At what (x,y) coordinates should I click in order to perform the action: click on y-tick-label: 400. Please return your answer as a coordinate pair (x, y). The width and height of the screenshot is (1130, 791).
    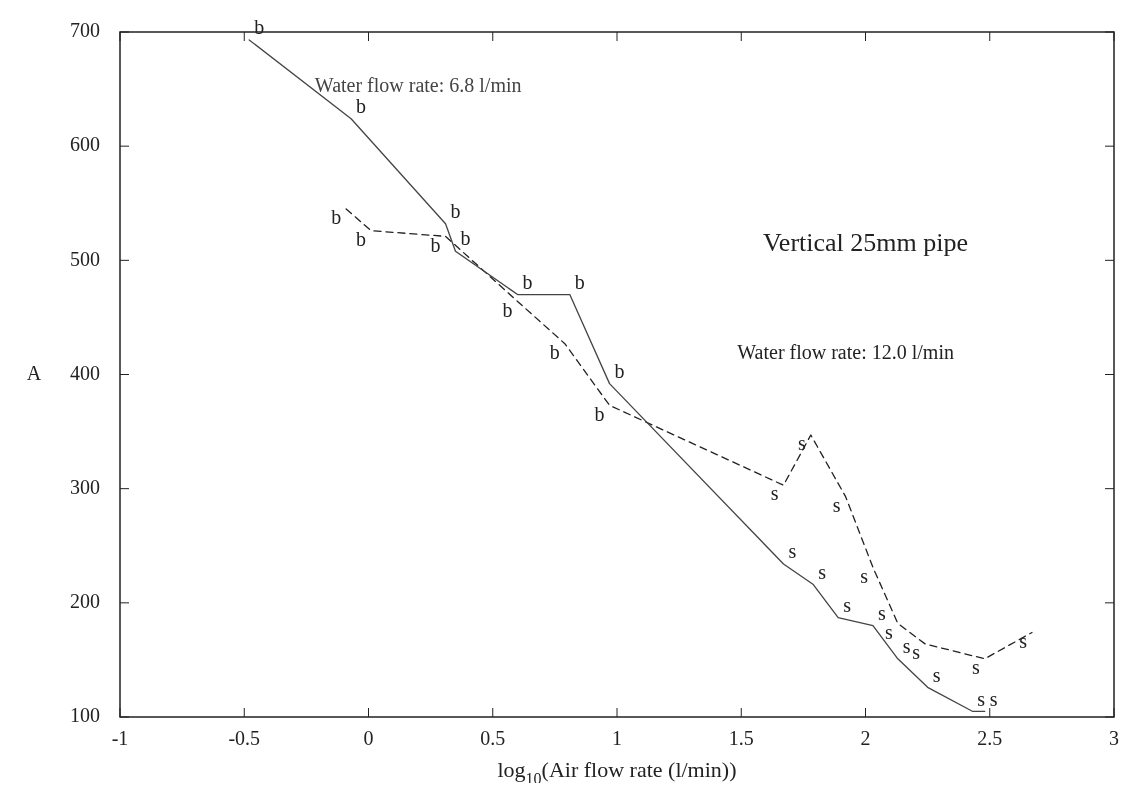
    Looking at the image, I should click on (85, 372).